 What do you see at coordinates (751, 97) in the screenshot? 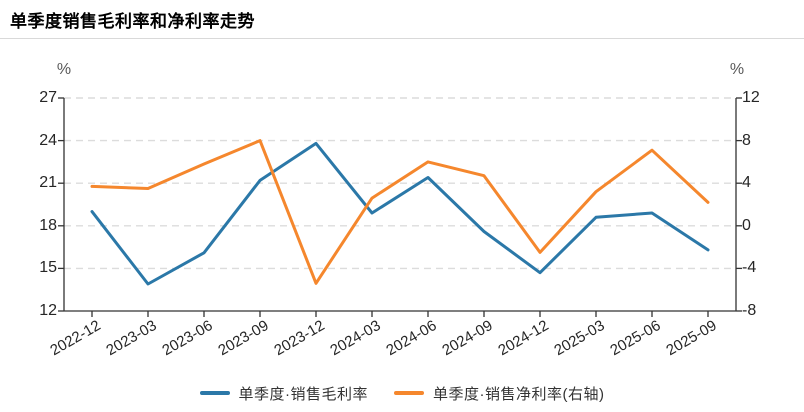
I see `right-axis-tick-label: 12` at bounding box center [751, 97].